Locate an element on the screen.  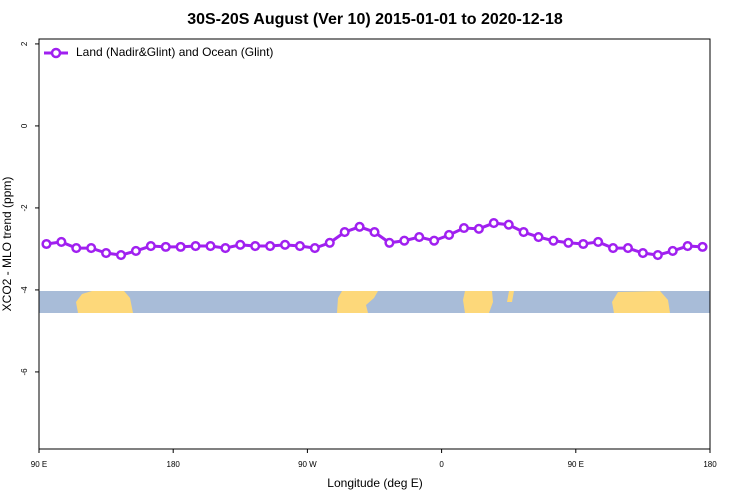
x-axis-label: Longitude (deg E) is located at coordinates (374, 483).